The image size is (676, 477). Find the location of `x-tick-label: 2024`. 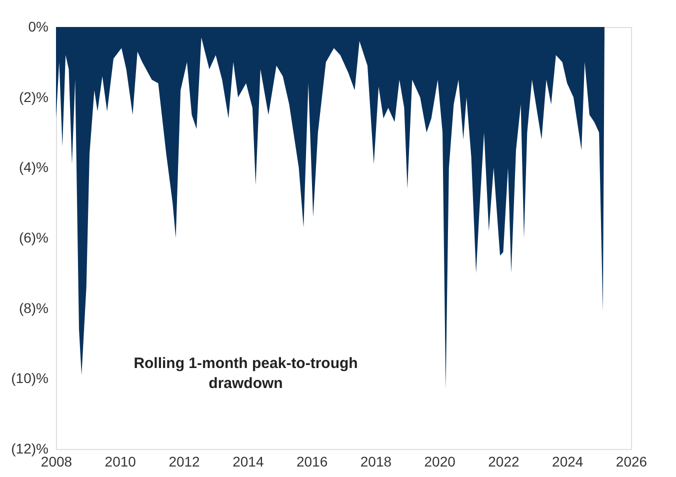

x-tick-label: 2024 is located at coordinates (568, 462).